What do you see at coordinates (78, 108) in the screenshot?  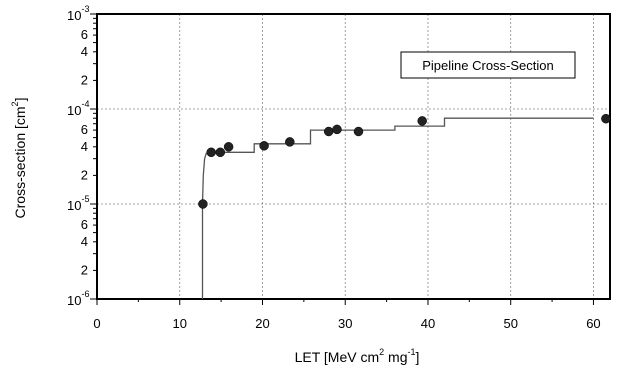 I see `y-decade-label: 10-4` at bounding box center [78, 108].